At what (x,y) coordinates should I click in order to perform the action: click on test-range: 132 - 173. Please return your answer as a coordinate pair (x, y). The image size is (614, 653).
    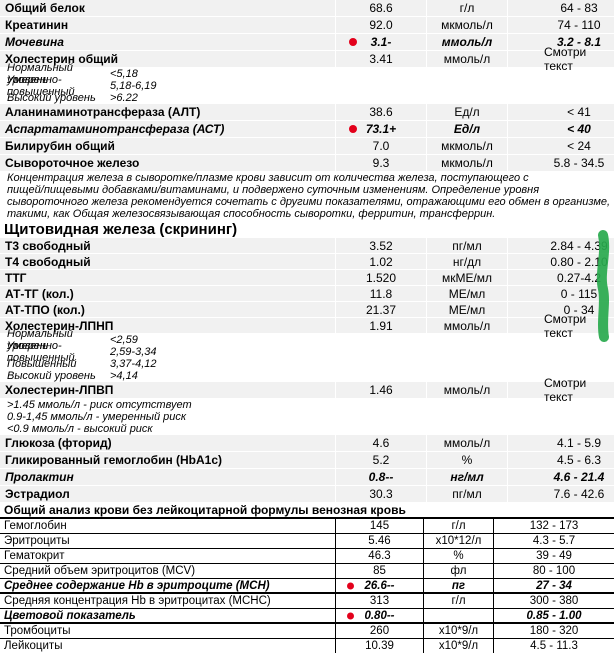
    Looking at the image, I should click on (553, 526).